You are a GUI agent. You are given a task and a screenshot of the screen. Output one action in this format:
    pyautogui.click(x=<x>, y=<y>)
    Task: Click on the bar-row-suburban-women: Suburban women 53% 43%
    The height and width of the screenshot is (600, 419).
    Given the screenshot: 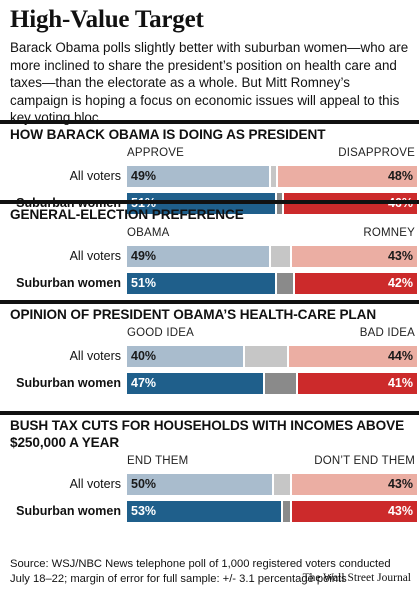 What is the action you would take?
    pyautogui.click(x=209, y=511)
    